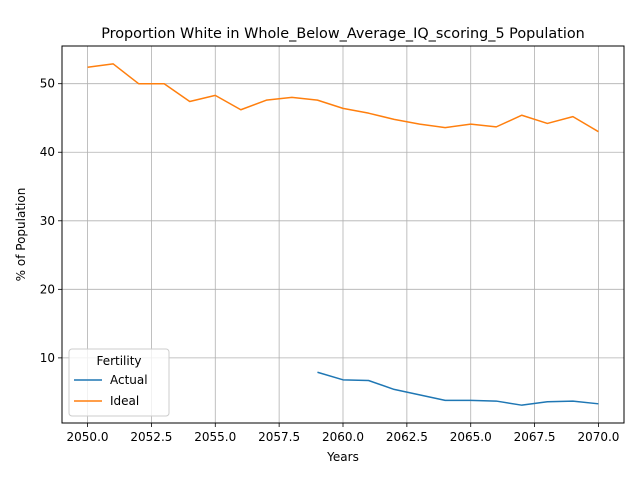 This screenshot has width=640, height=480. Describe the element at coordinates (88, 437) in the screenshot. I see `x-tick-label: 2050.0` at that location.